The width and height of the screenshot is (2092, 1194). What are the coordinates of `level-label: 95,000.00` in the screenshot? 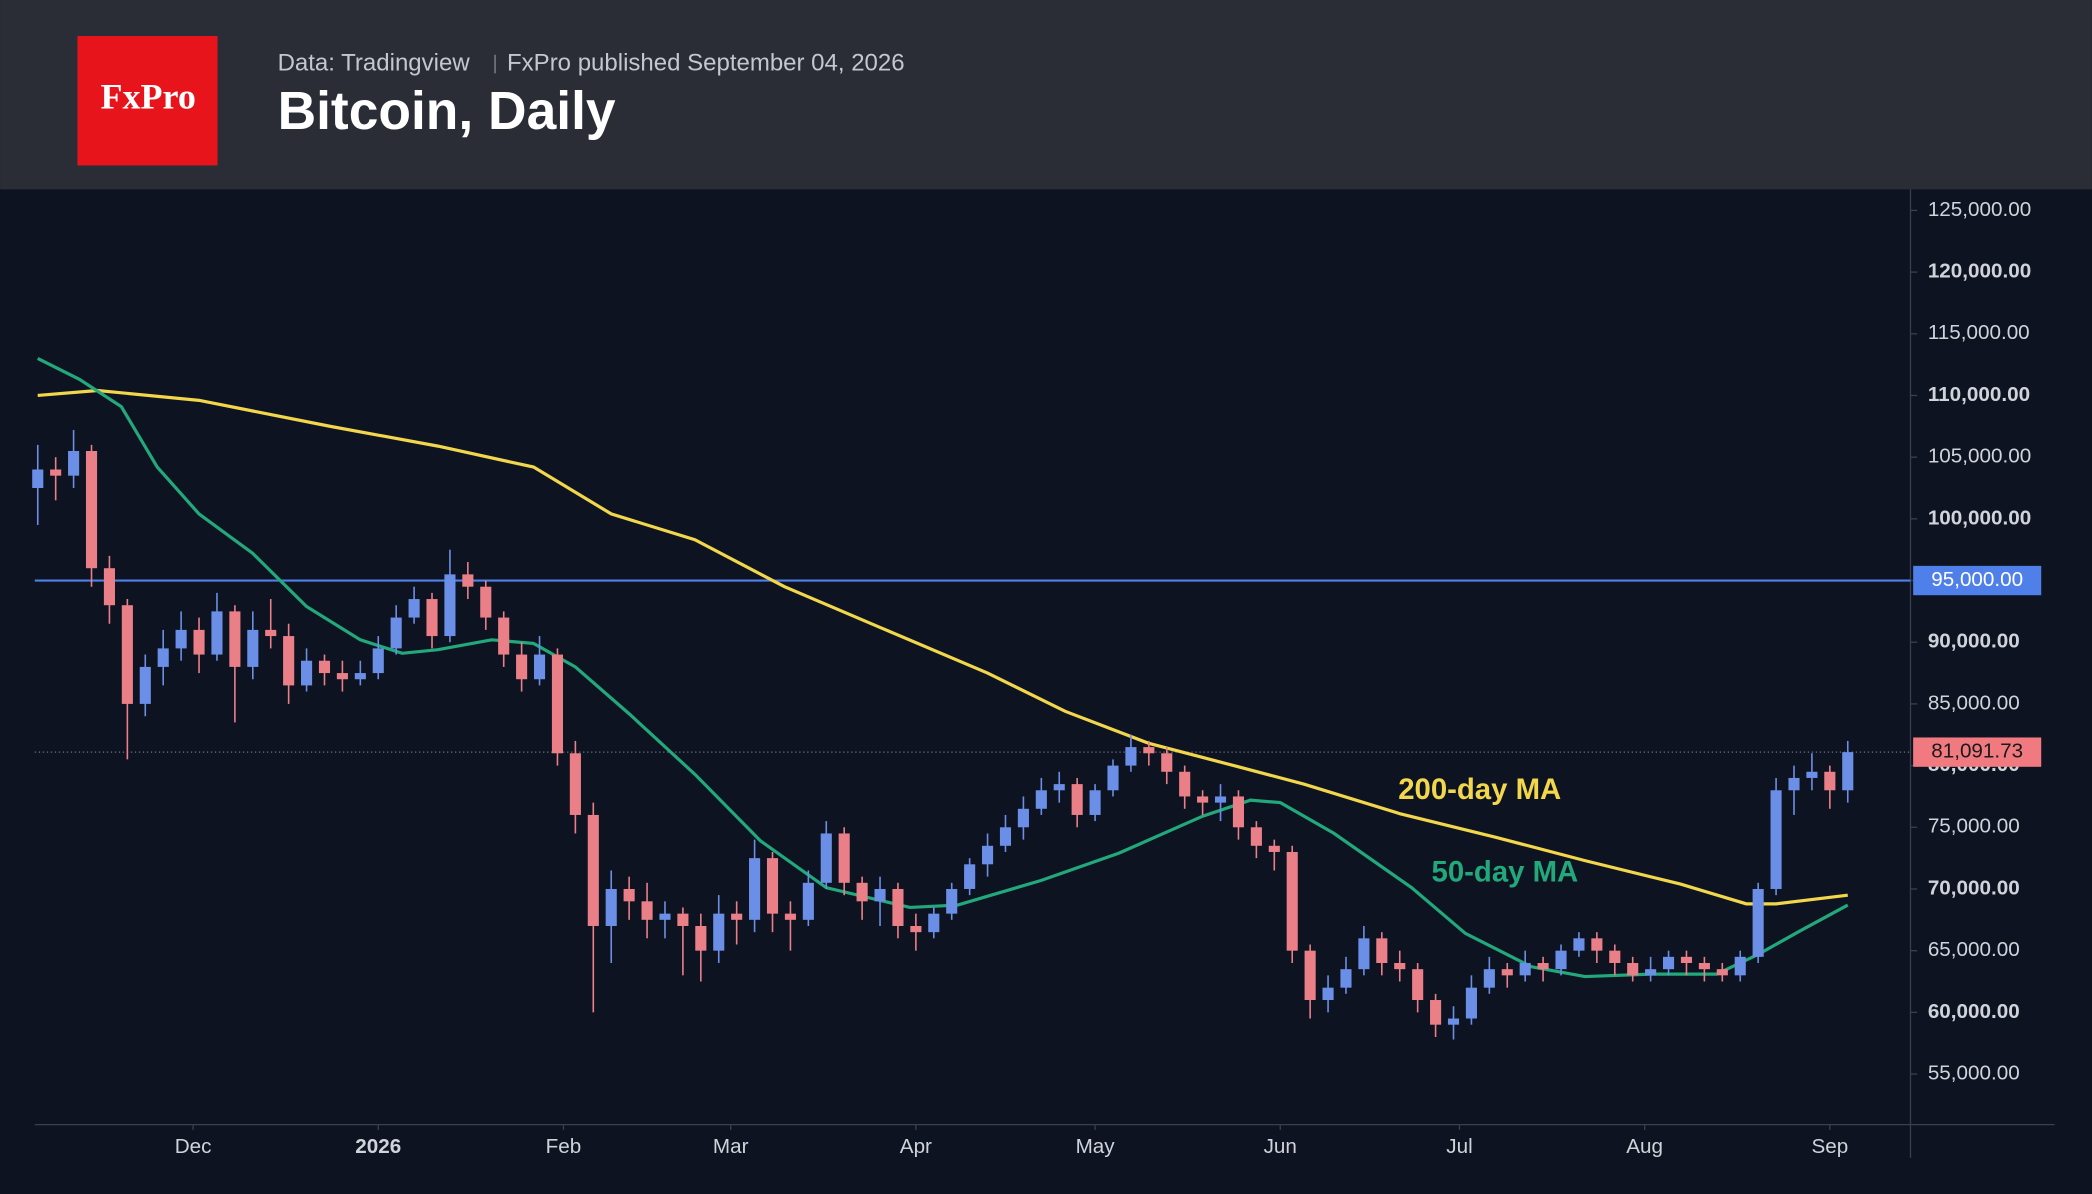 It's located at (1977, 579).